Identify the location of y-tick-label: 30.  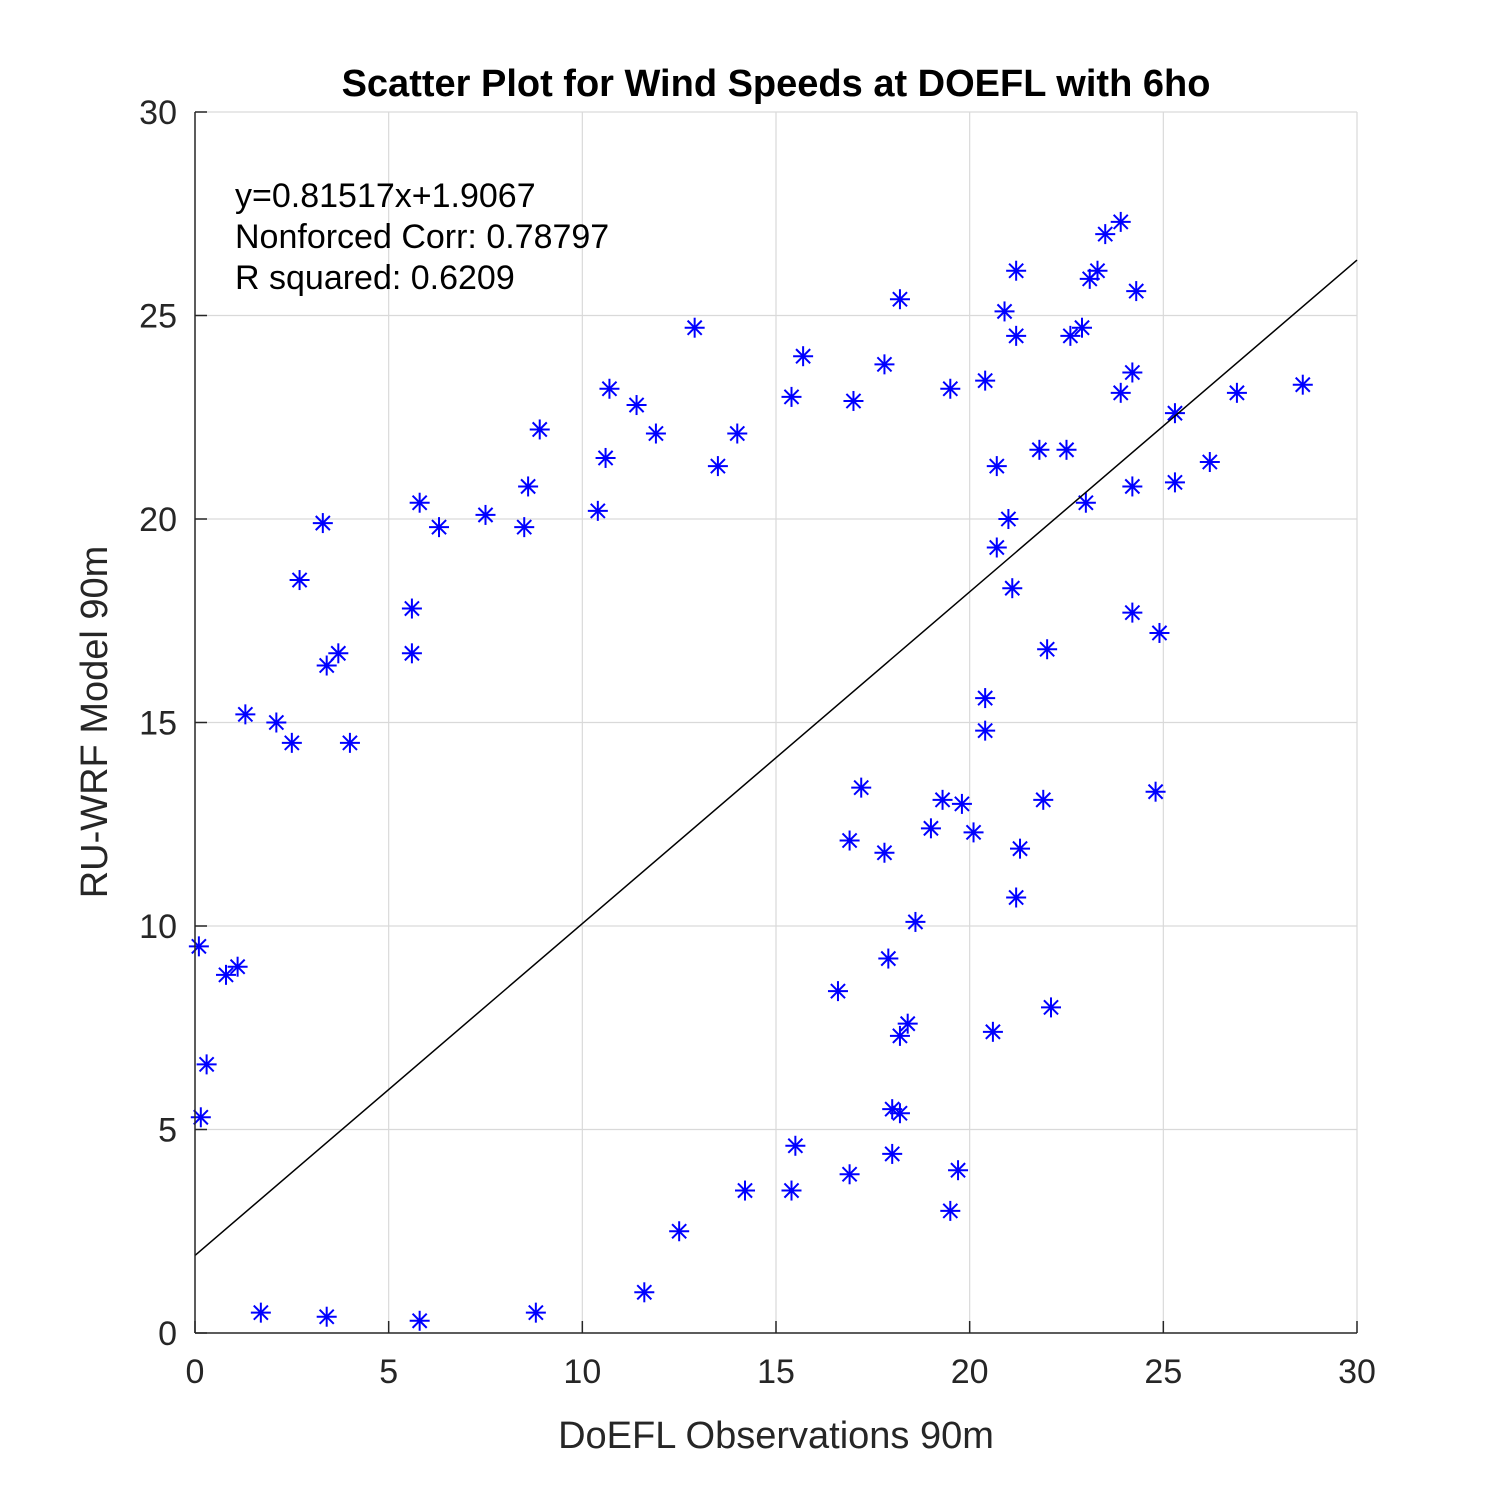
(158, 113).